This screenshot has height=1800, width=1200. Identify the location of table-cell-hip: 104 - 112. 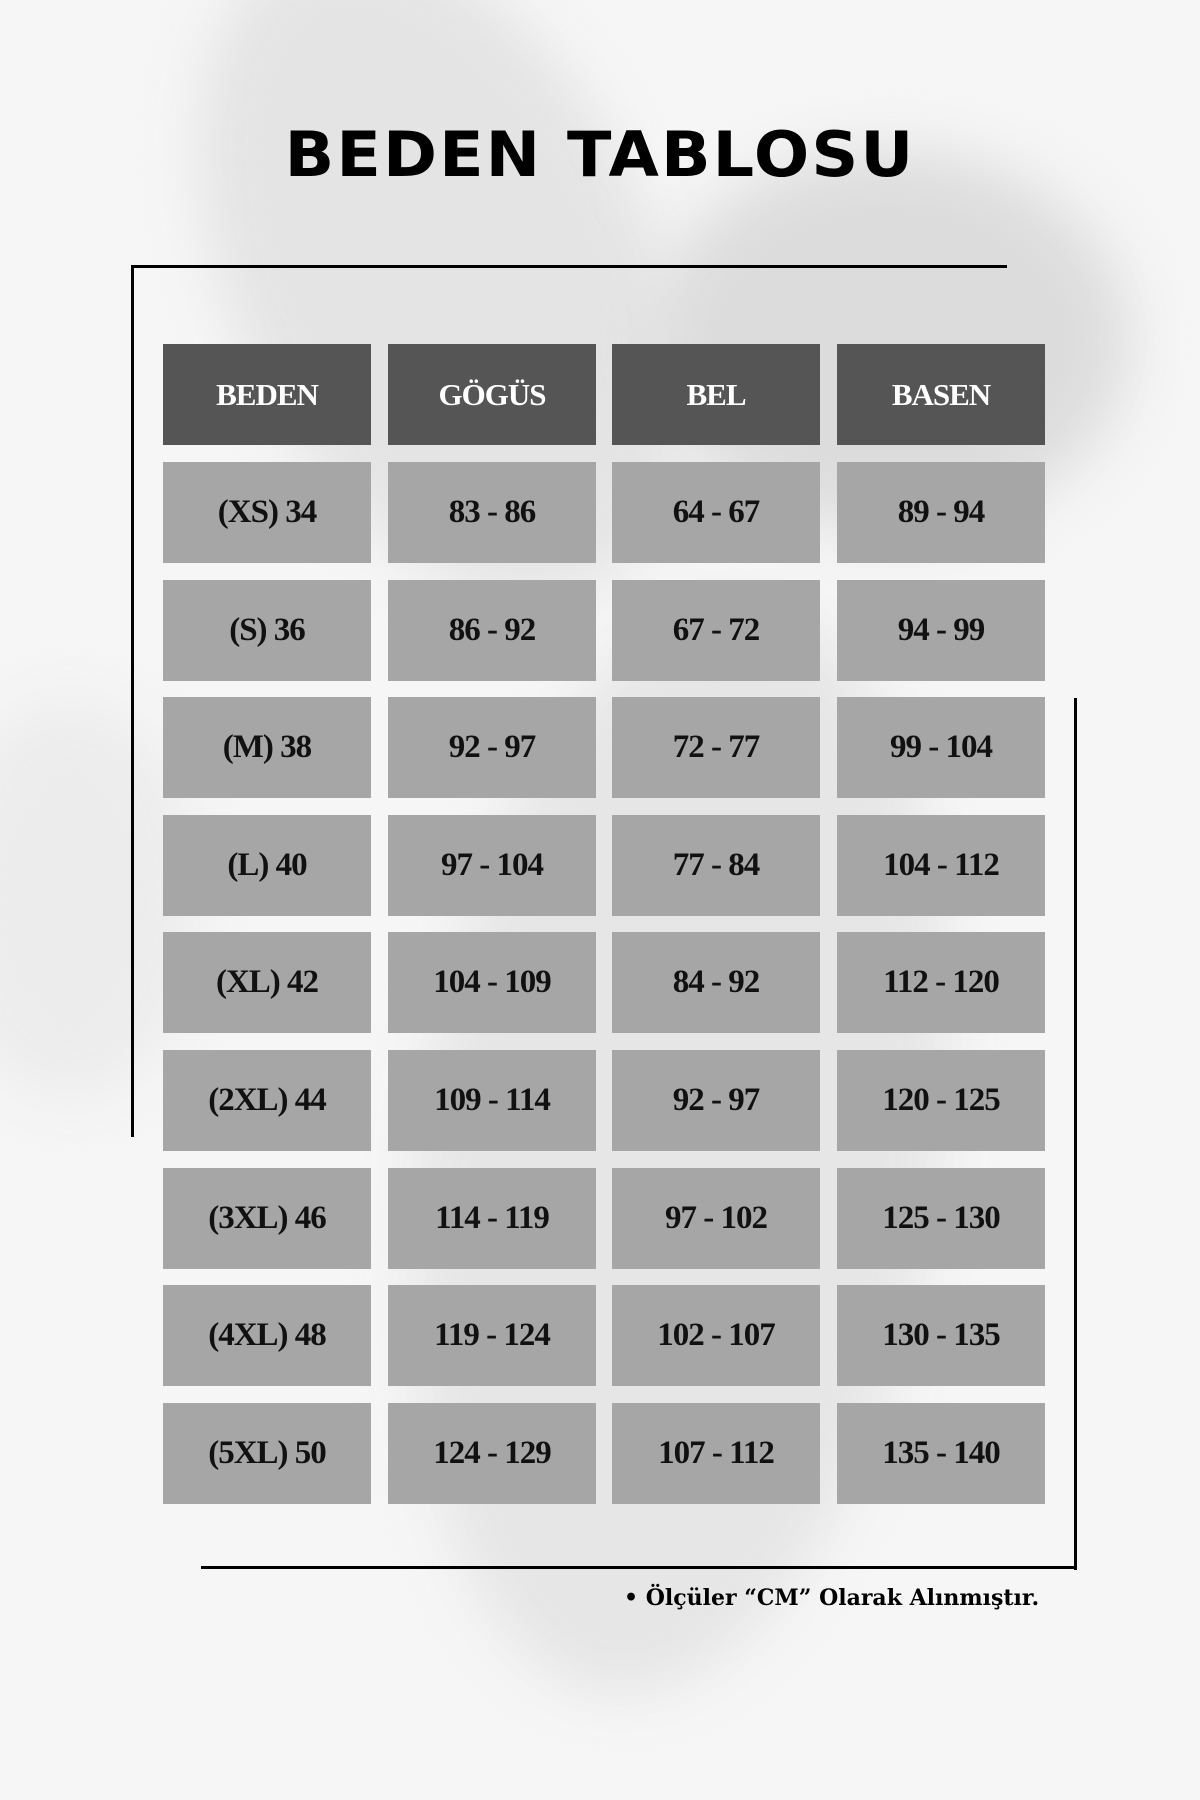
(941, 865).